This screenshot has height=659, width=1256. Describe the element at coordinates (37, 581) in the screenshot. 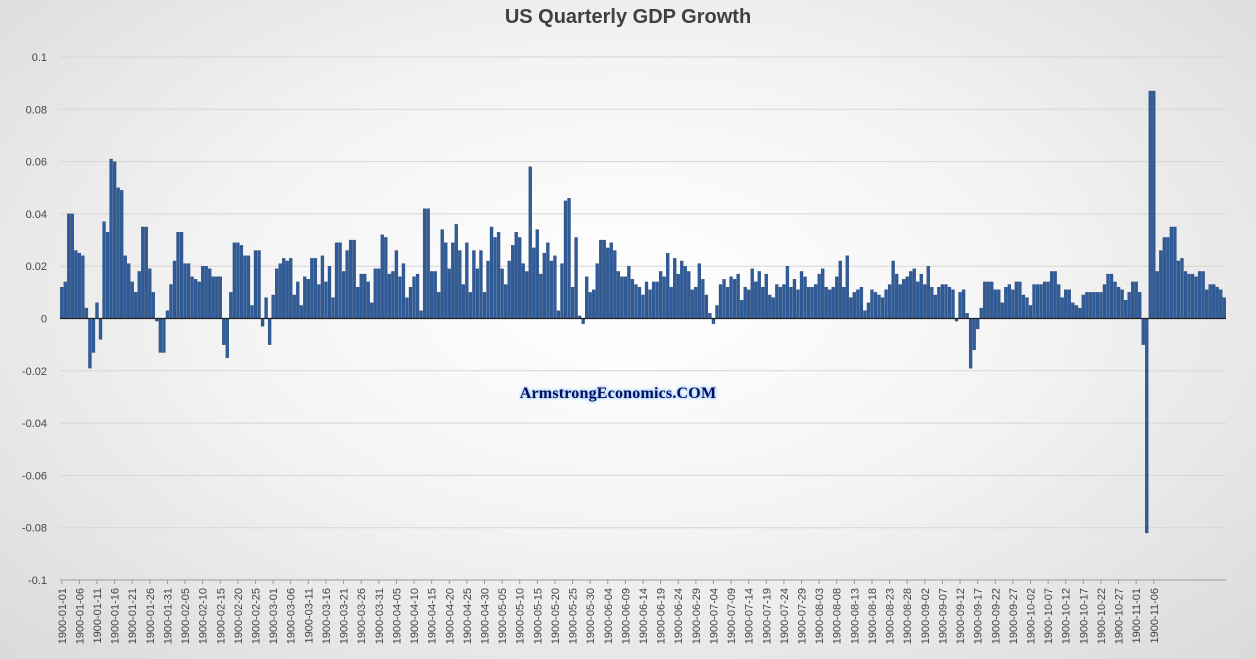

I see `y-tick-label: -0.1` at that location.